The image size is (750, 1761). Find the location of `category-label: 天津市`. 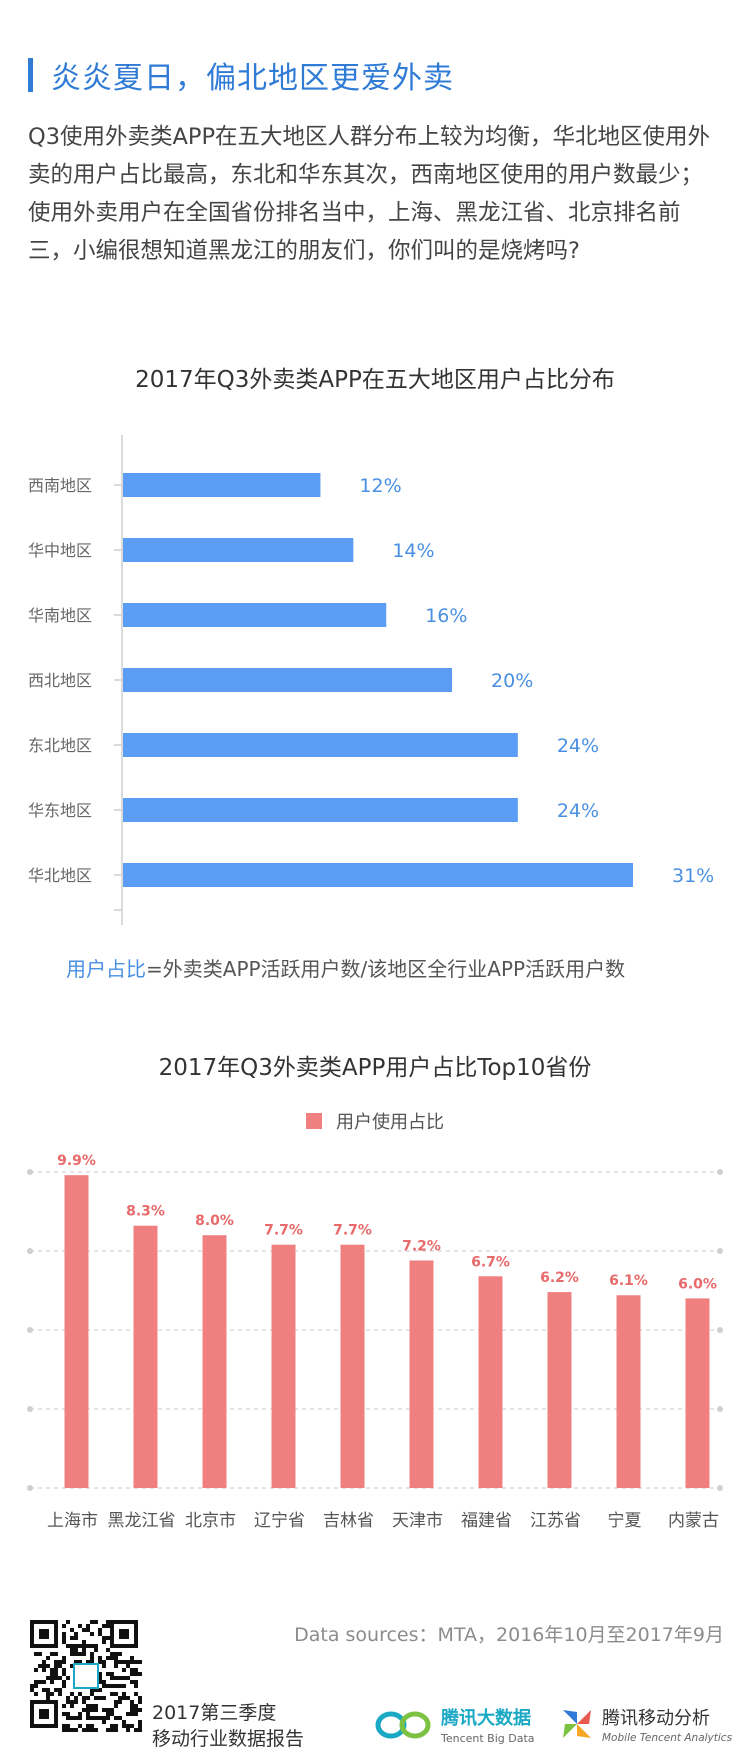

category-label: 天津市 is located at coordinates (417, 1521).